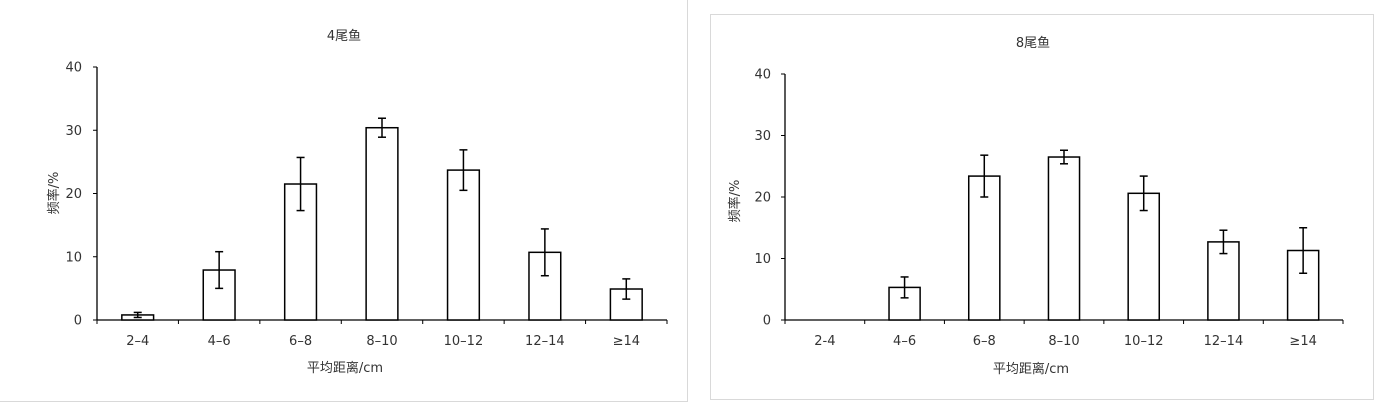 Image resolution: width=1376 pixels, height=411 pixels. Describe the element at coordinates (344, 36) in the screenshot. I see `chart-title: 4尾鱼` at that location.